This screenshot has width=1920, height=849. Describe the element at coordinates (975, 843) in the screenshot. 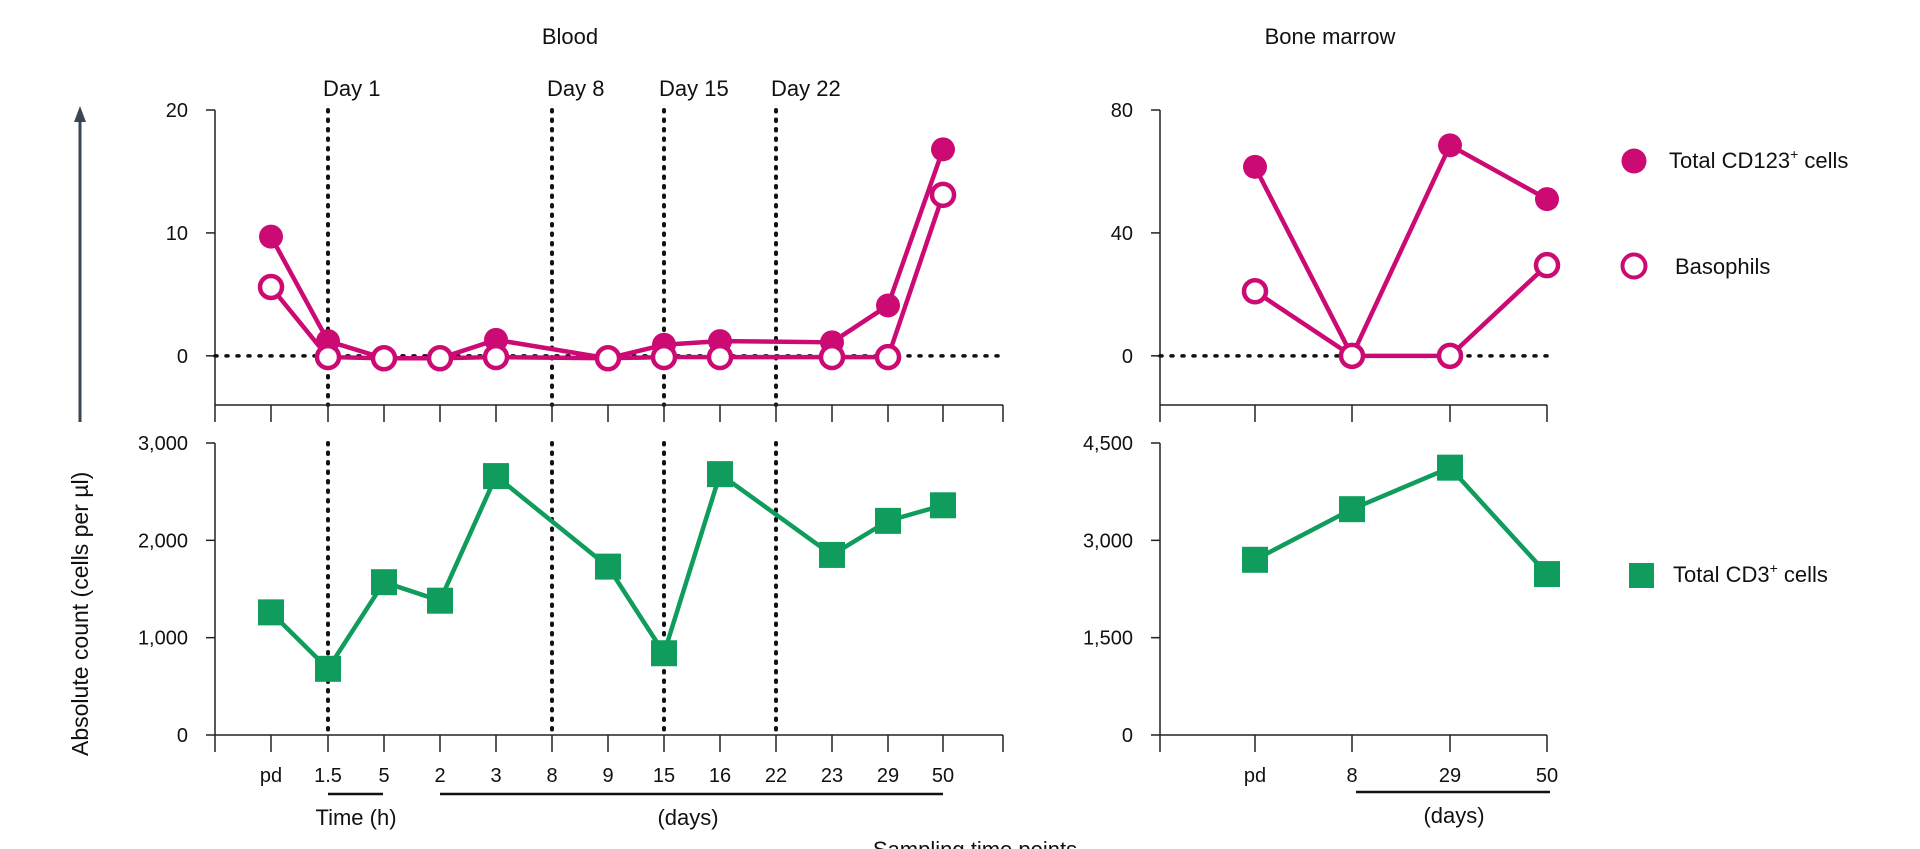

I see `x-axis-title: Sampling time points` at that location.